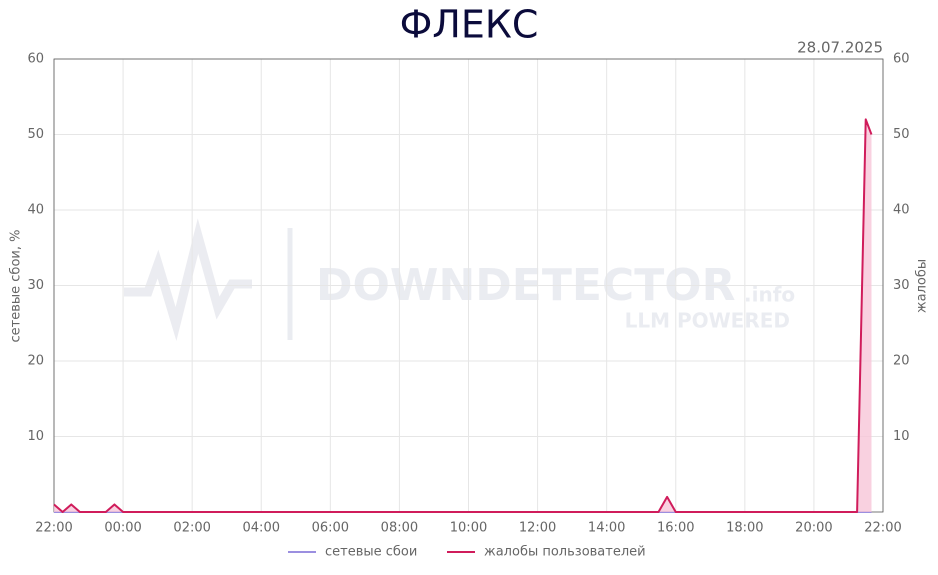 Image resolution: width=938 pixels, height=575 pixels. I want to click on x-tick-label: 20:00, so click(813, 528).